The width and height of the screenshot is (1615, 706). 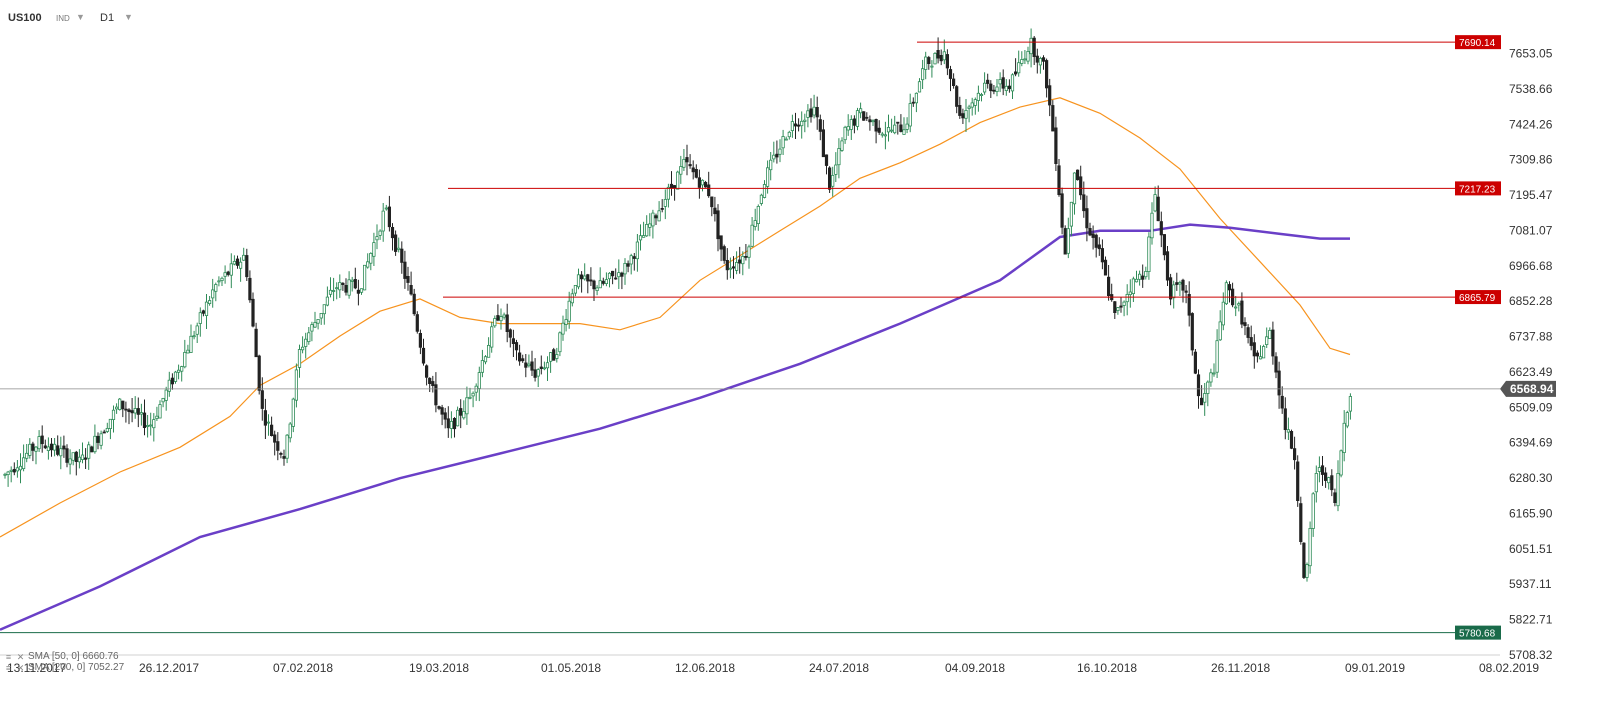 I want to click on y-tick-label: 7538.66, so click(x=1531, y=89).